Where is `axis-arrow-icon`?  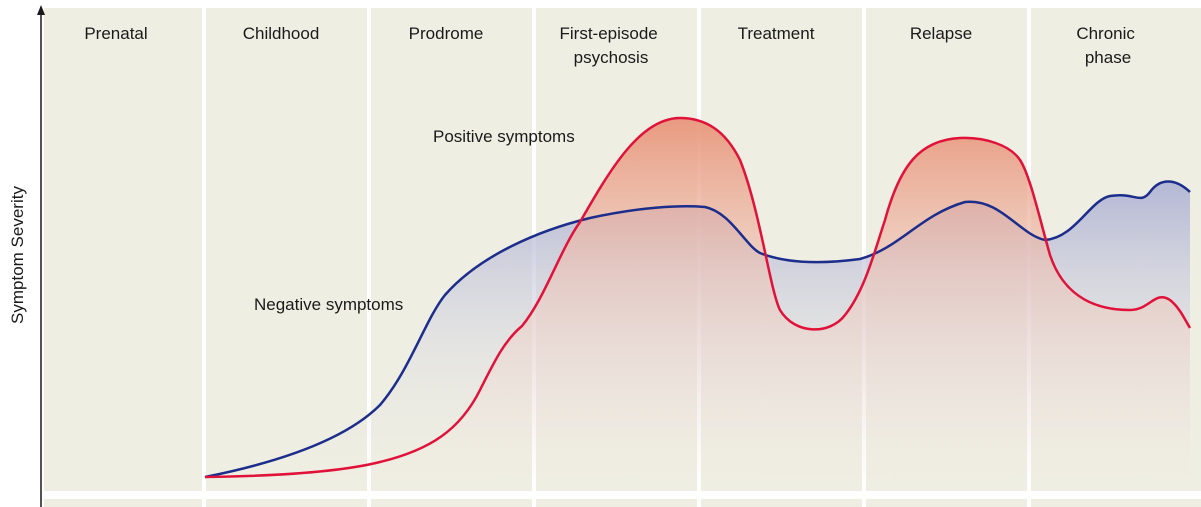 axis-arrow-icon is located at coordinates (41, 10).